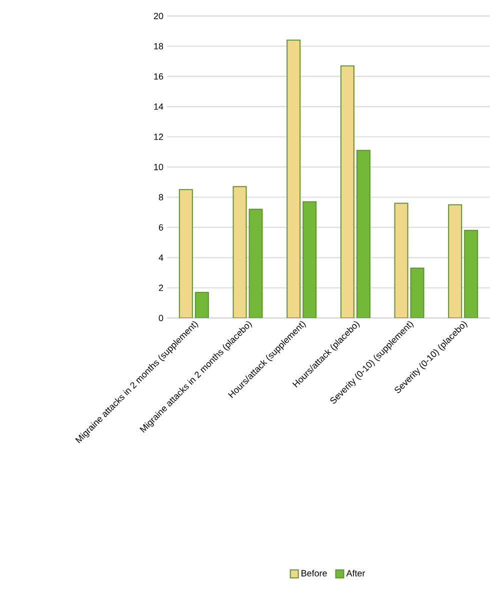 The width and height of the screenshot is (490, 589). What do you see at coordinates (161, 197) in the screenshot?
I see `y-tick-label: 8` at bounding box center [161, 197].